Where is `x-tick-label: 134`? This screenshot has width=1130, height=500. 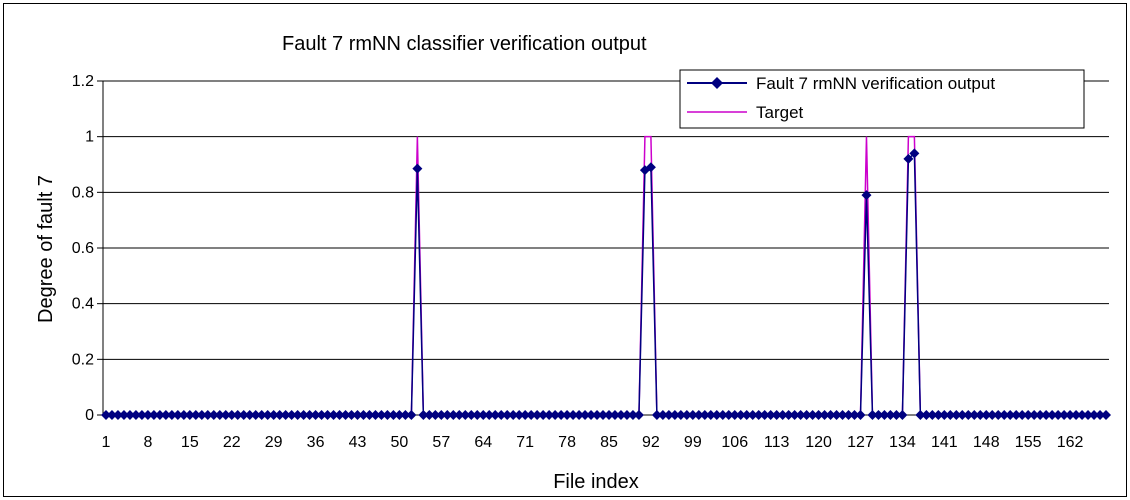
x-tick-label: 134 is located at coordinates (902, 442).